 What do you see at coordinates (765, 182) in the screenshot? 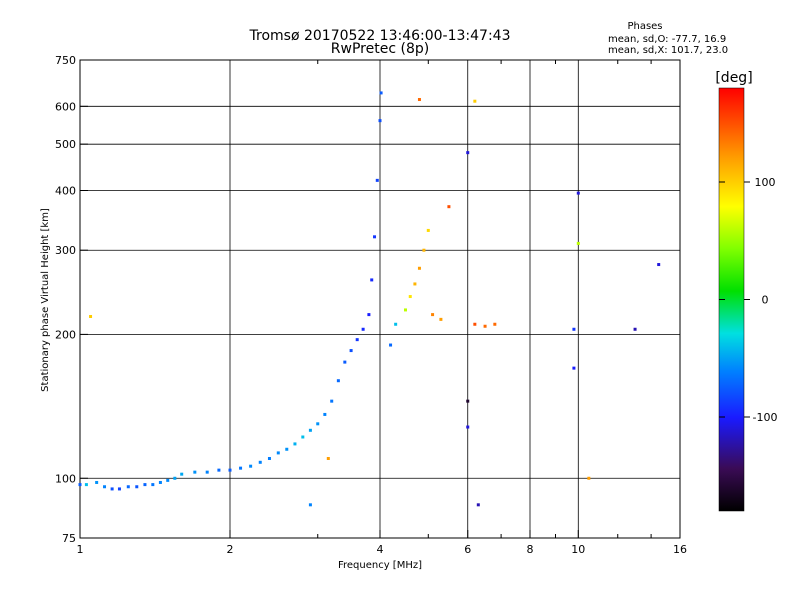
I see `colorbar-tick-label: 100` at bounding box center [765, 182].